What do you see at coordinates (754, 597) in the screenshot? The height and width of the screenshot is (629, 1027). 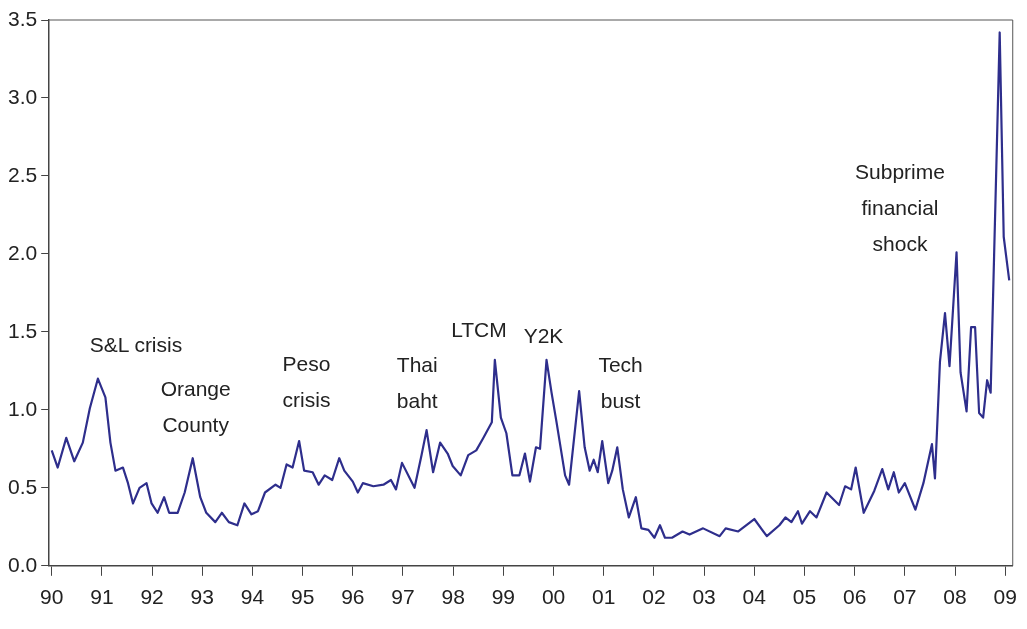 I see `x-tick-label: 04` at bounding box center [754, 597].